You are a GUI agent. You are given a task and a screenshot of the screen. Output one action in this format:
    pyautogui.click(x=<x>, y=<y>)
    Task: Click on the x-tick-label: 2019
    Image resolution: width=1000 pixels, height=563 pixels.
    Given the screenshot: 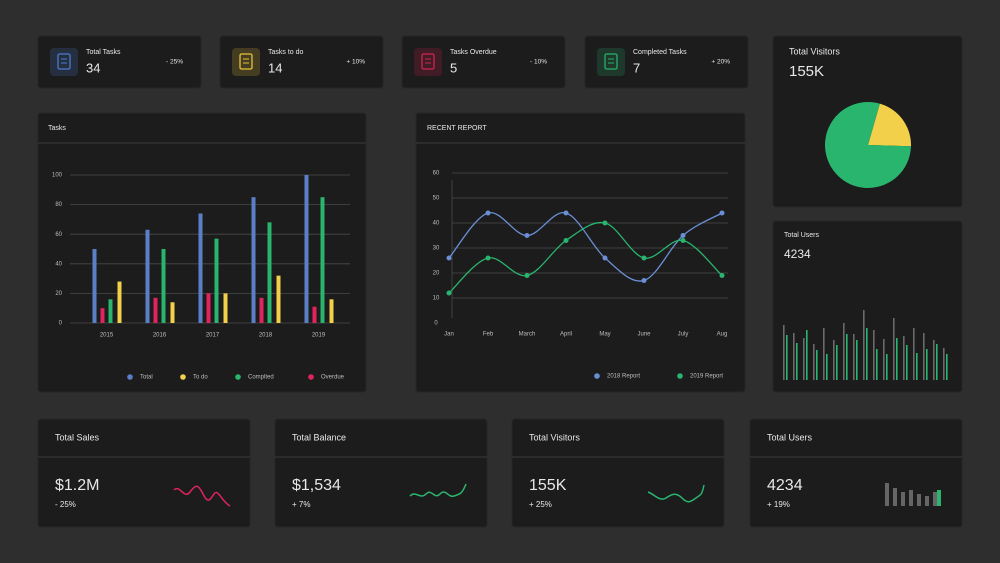 What is the action you would take?
    pyautogui.click(x=319, y=336)
    